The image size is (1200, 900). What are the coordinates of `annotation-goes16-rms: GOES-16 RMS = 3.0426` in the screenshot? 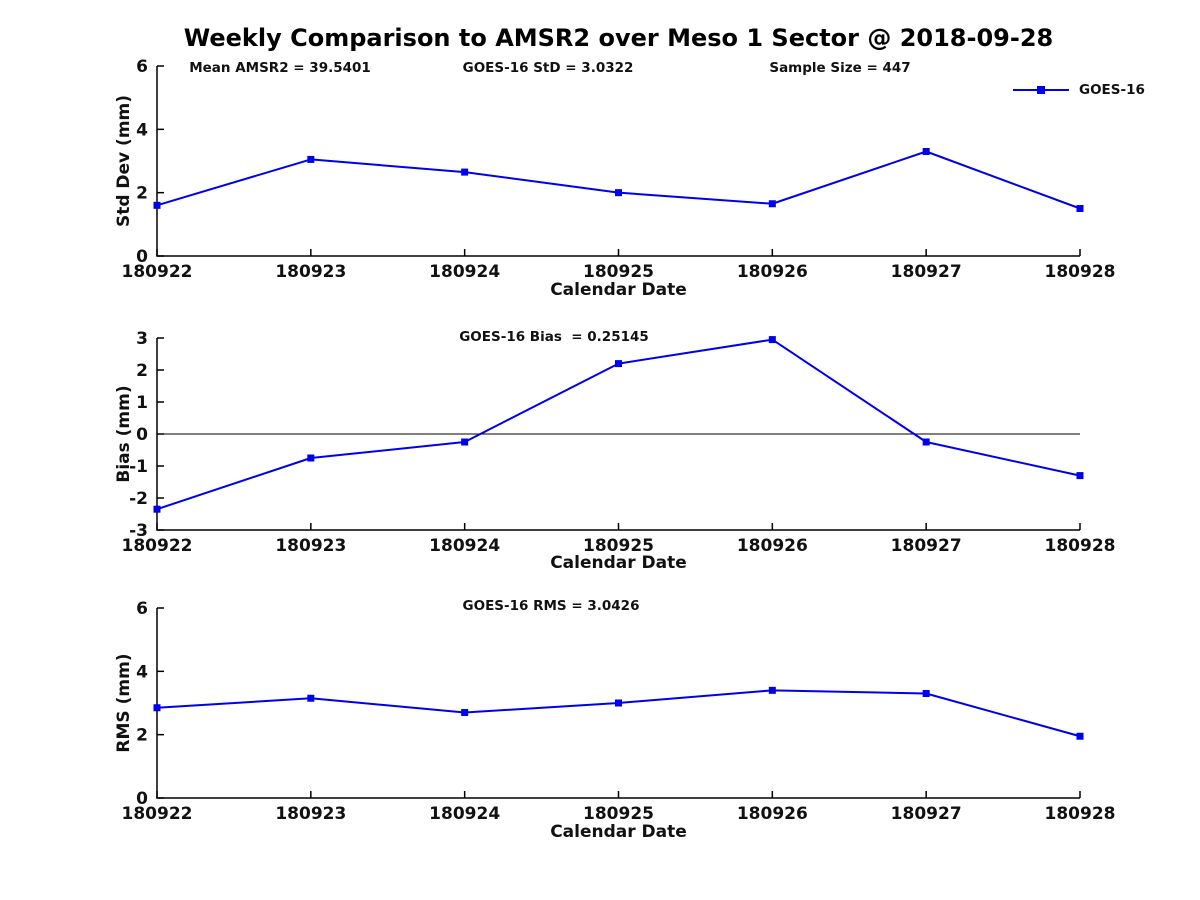 It's located at (551, 606).